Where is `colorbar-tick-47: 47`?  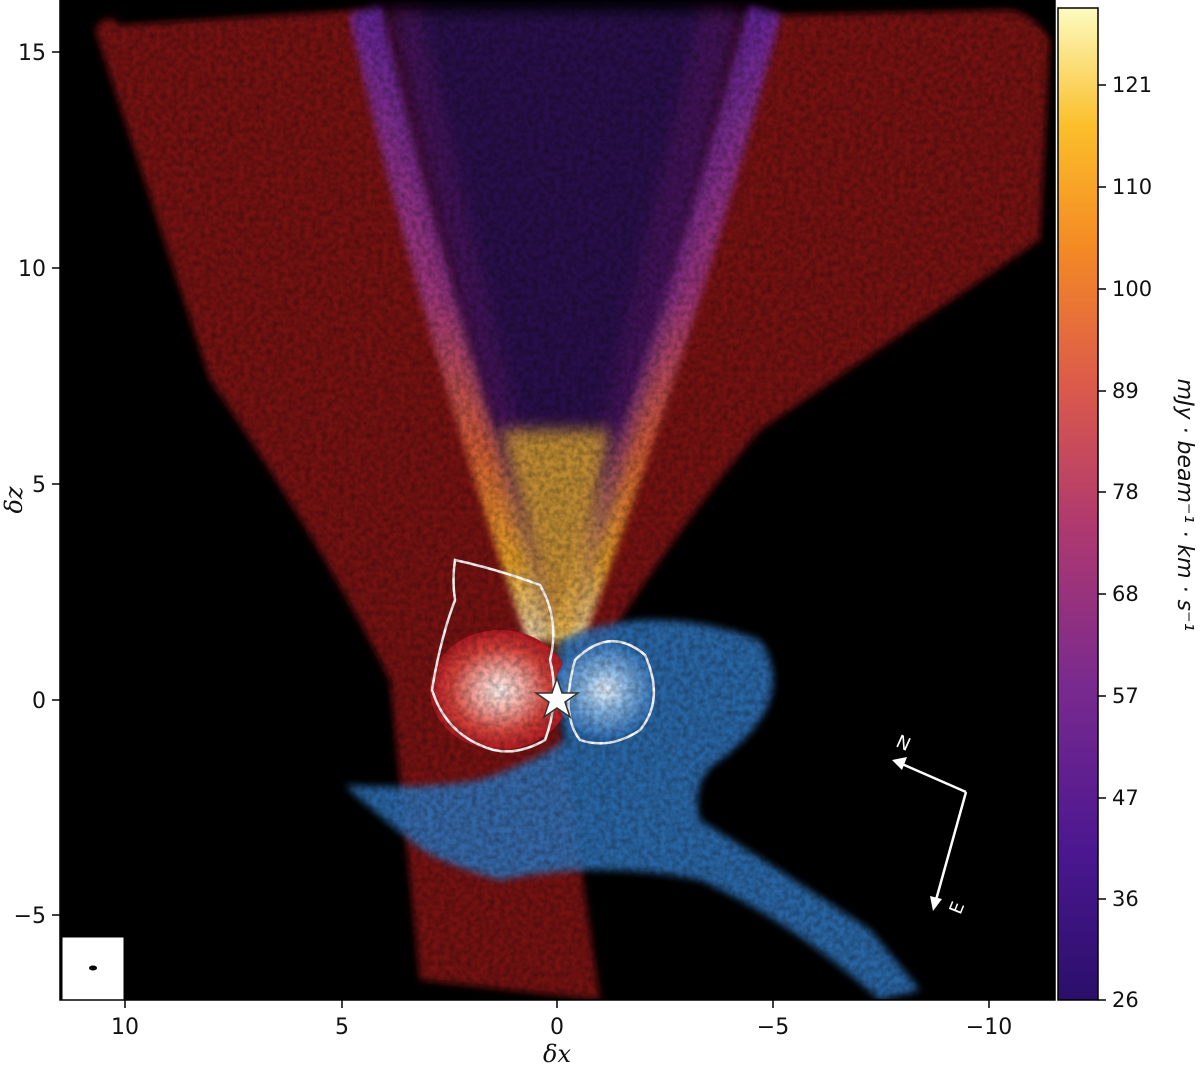 colorbar-tick-47: 47 is located at coordinates (1125, 798).